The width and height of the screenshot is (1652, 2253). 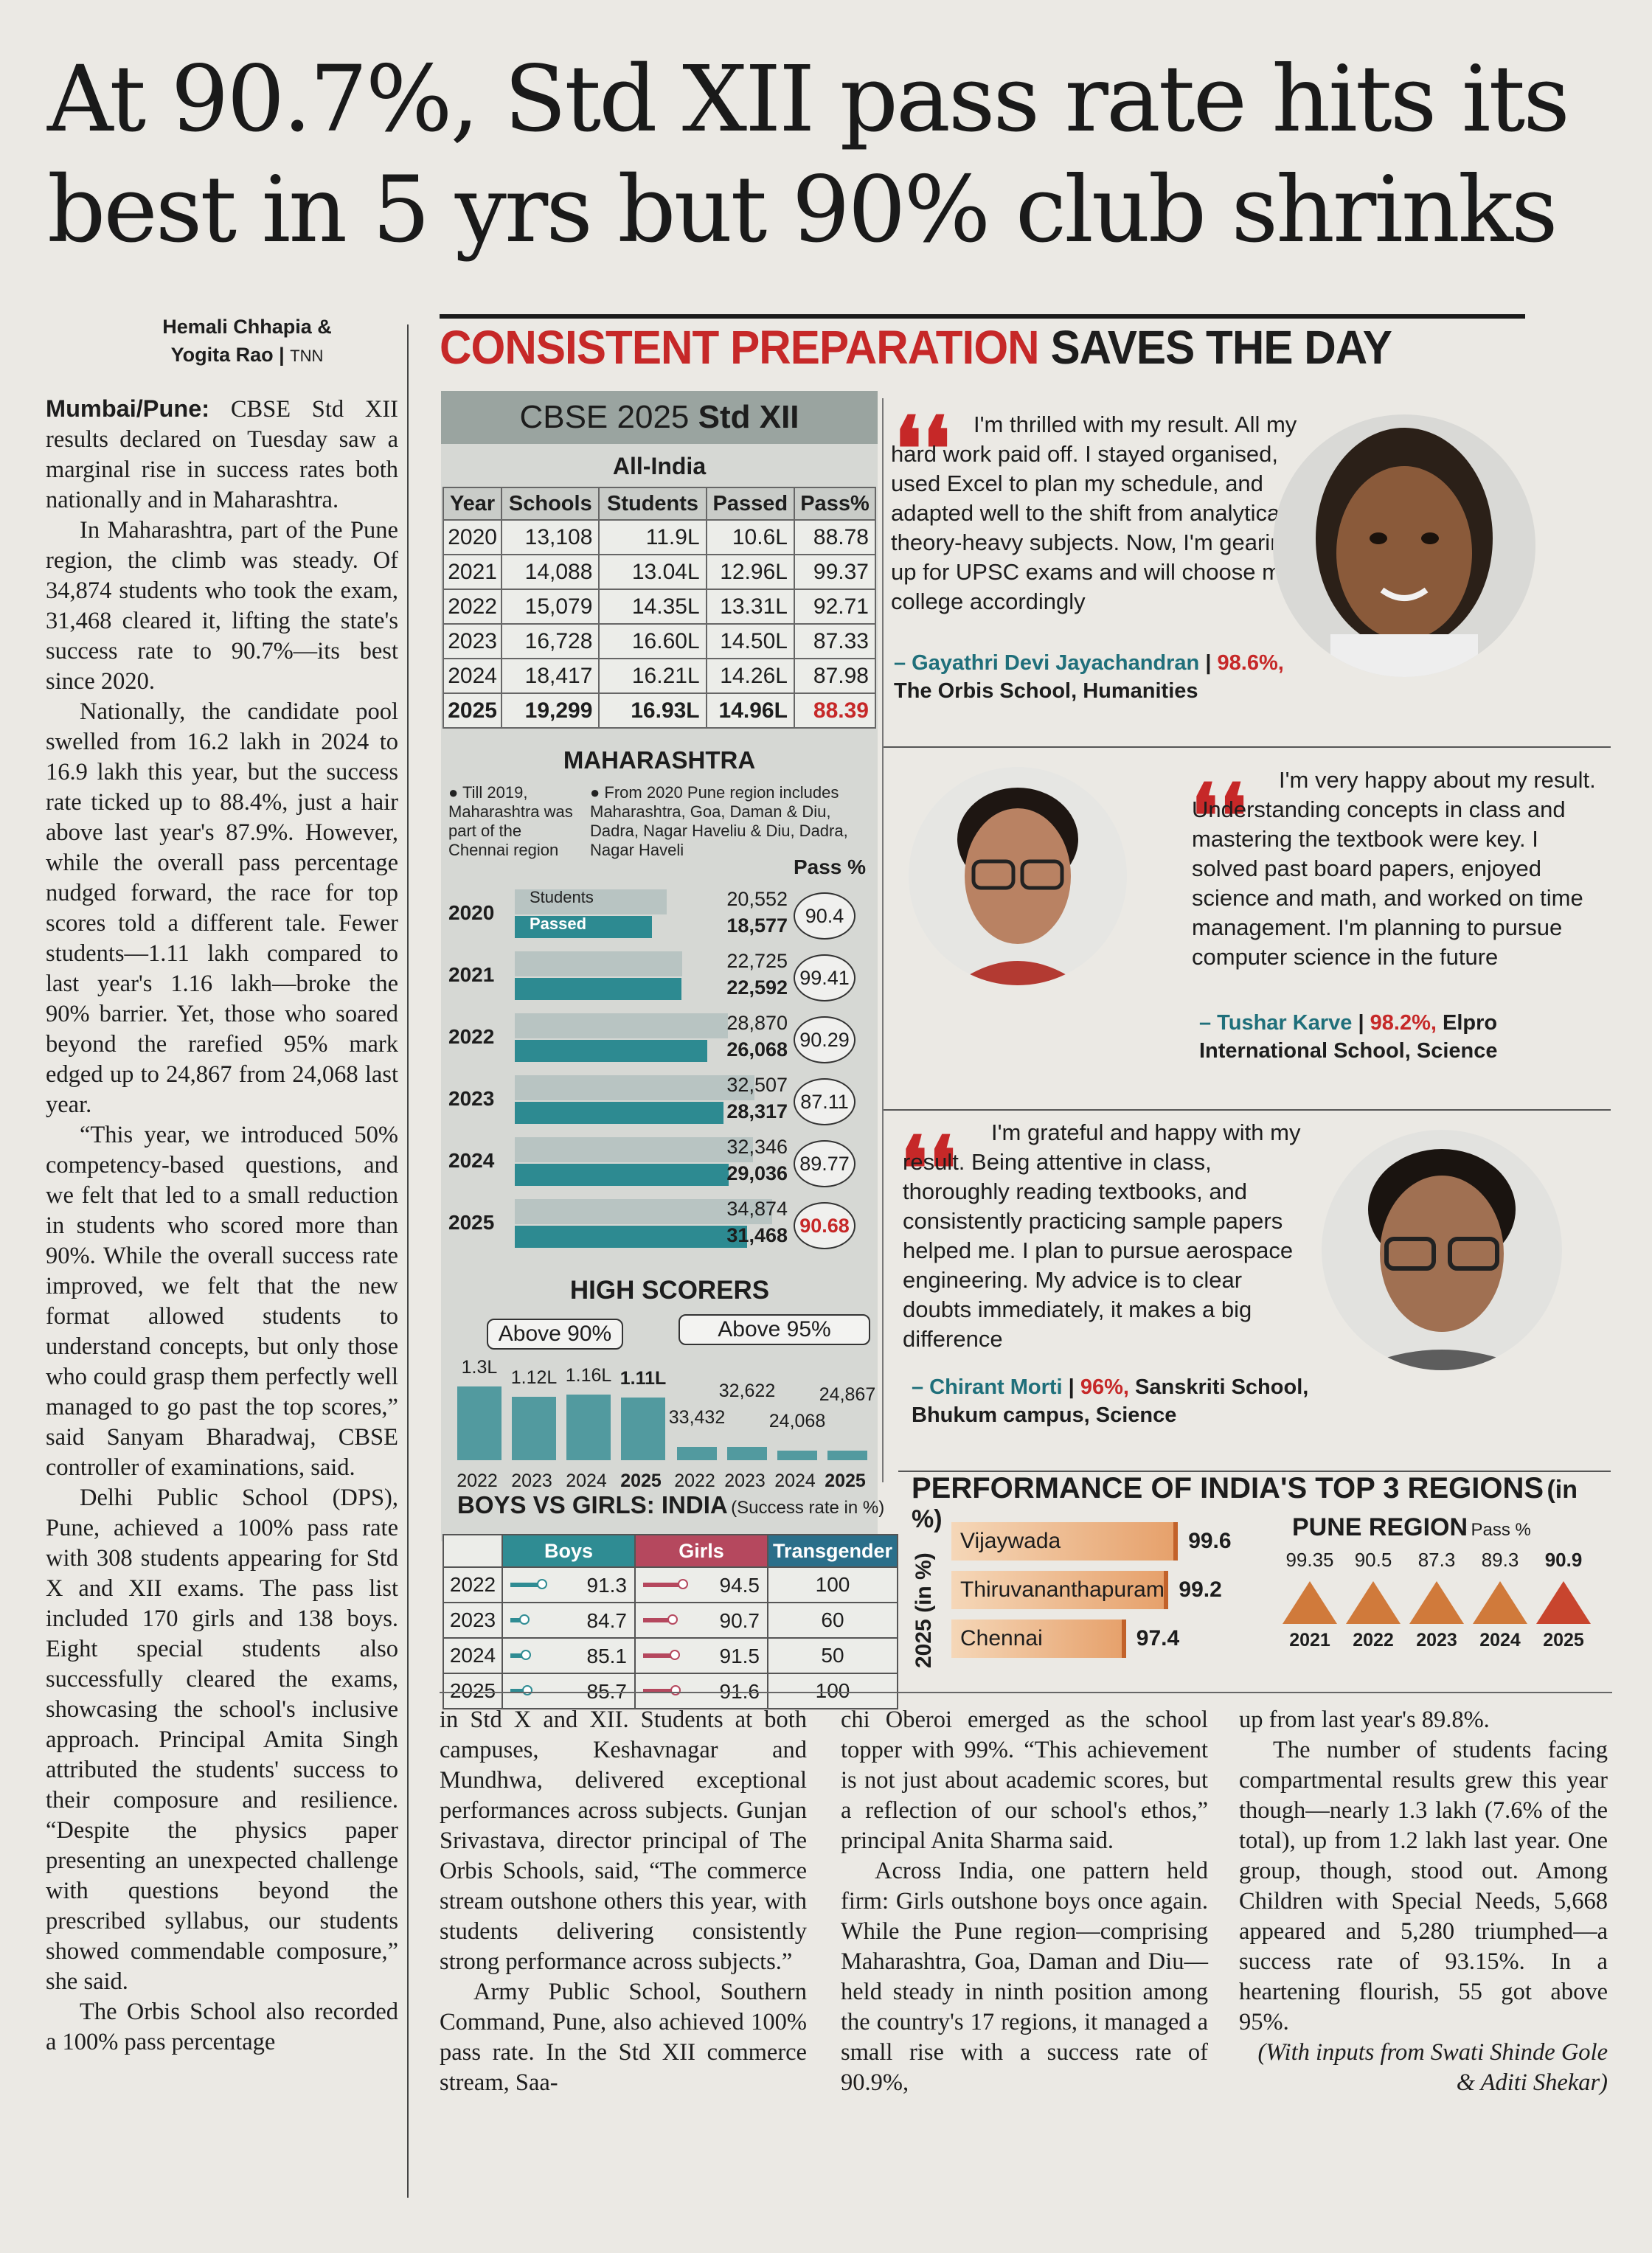 What do you see at coordinates (1221, 347) in the screenshot?
I see `graphic-title-black: SAVES THE DAY` at bounding box center [1221, 347].